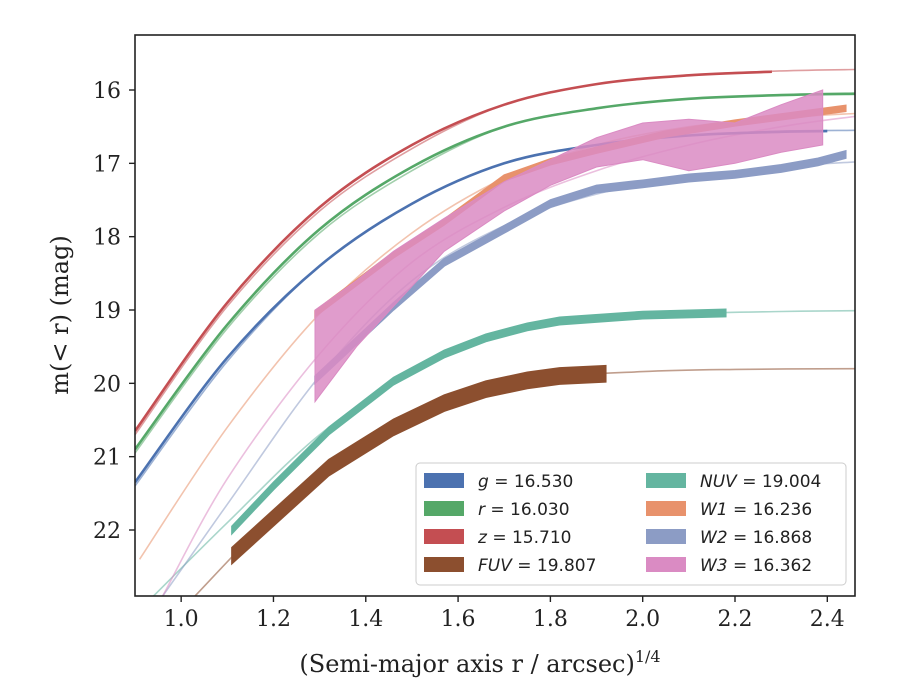  I want to click on legend-label-r: r = 16.030, so click(524, 510).